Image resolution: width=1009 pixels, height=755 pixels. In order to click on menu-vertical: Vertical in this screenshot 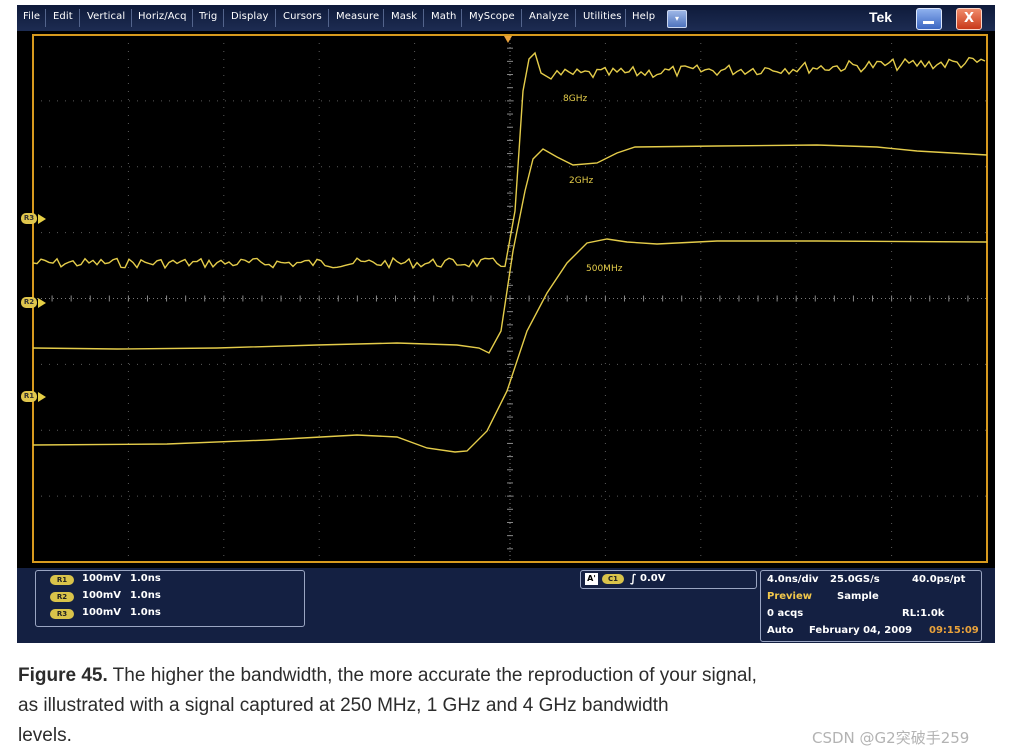, I will do `click(106, 16)`.